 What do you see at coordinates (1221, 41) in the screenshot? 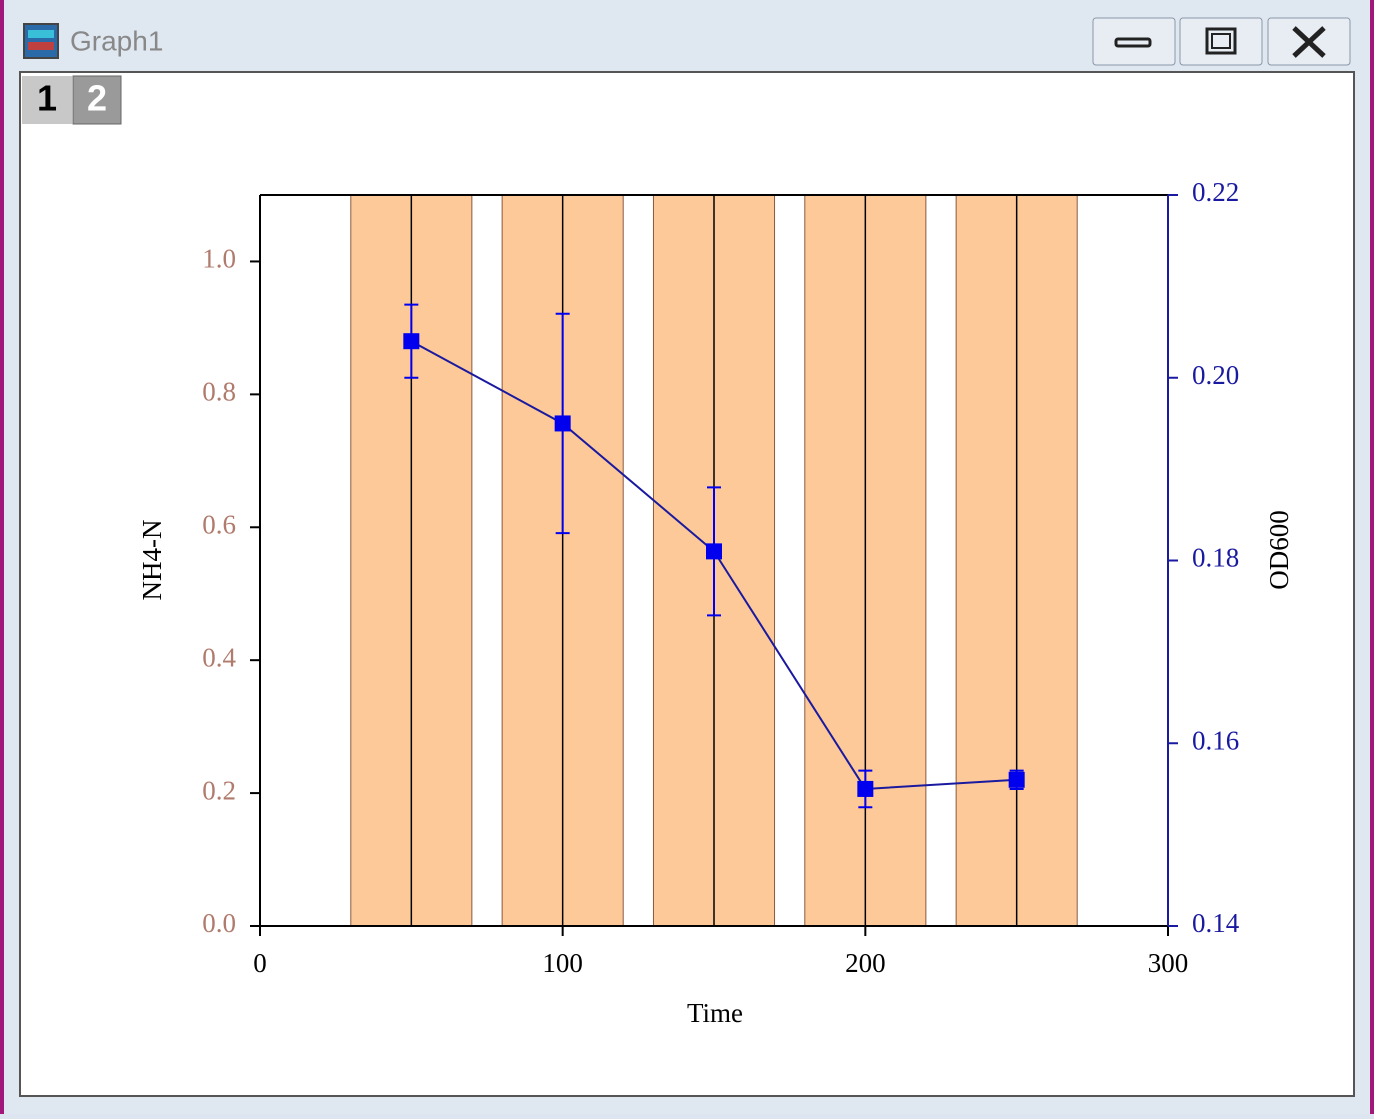
I see `maximize-button` at bounding box center [1221, 41].